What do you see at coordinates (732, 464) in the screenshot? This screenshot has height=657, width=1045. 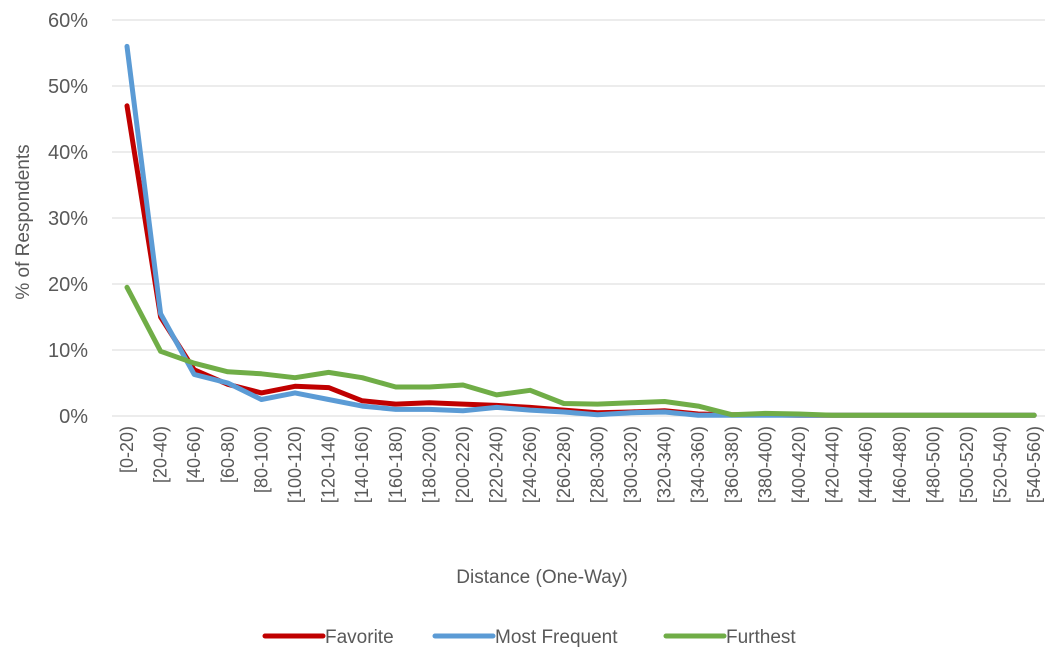 I see `x-tick-label: [360-380)` at bounding box center [732, 464].